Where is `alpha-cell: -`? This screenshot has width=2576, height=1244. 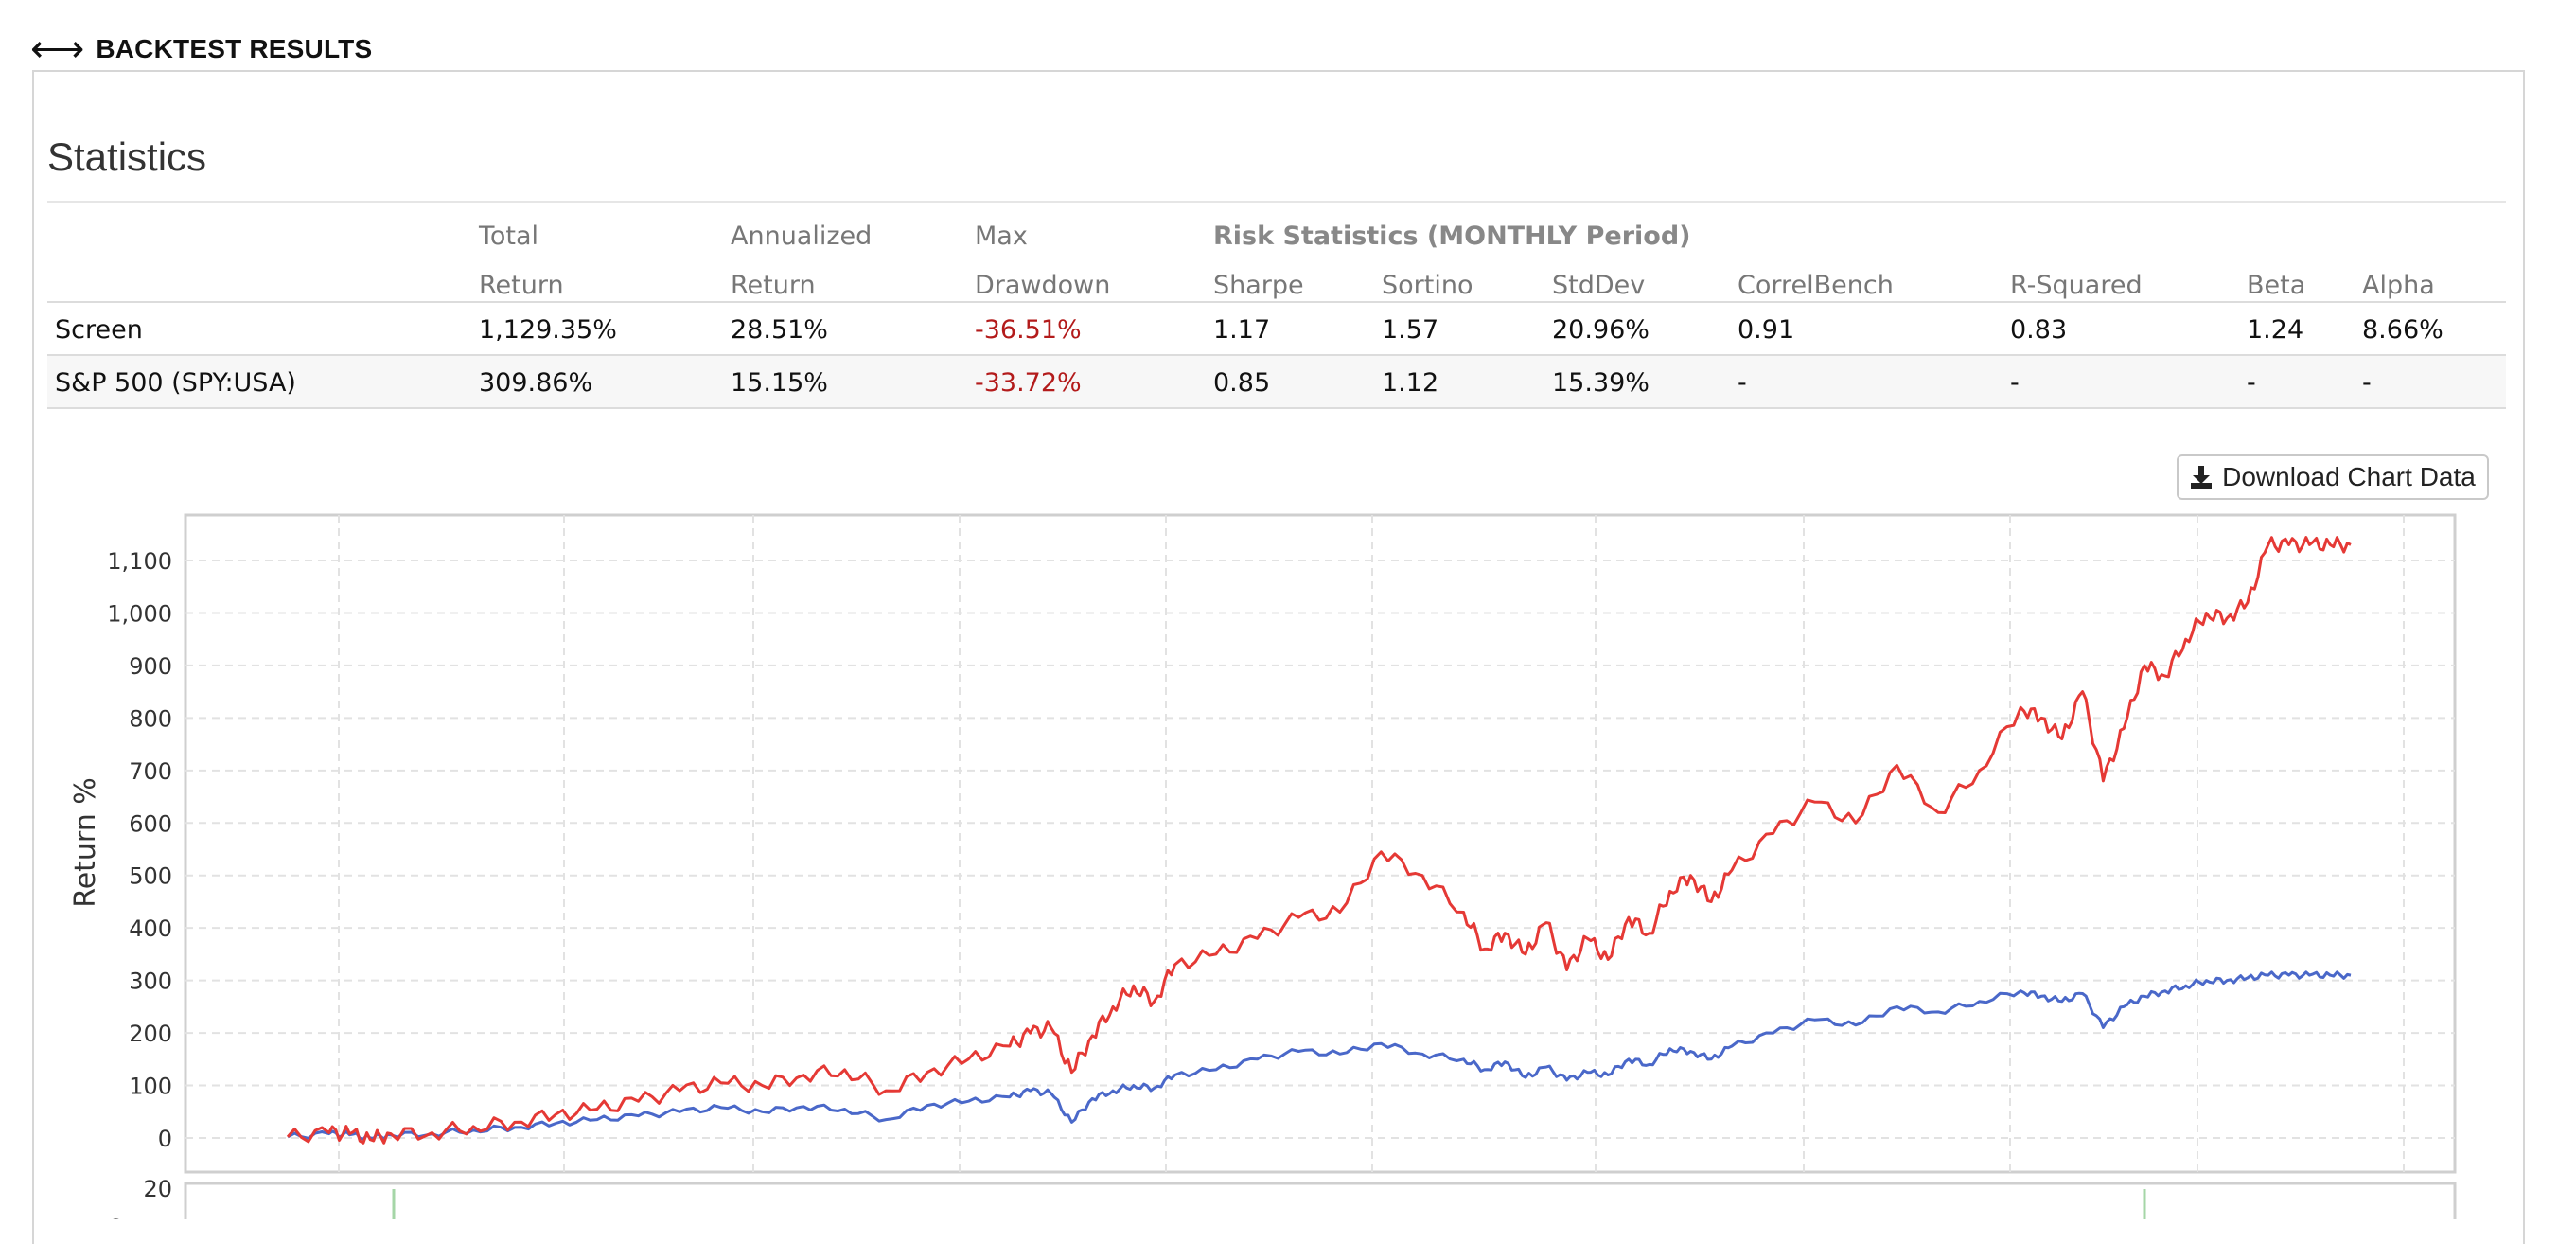 alpha-cell: - is located at coordinates (2367, 383).